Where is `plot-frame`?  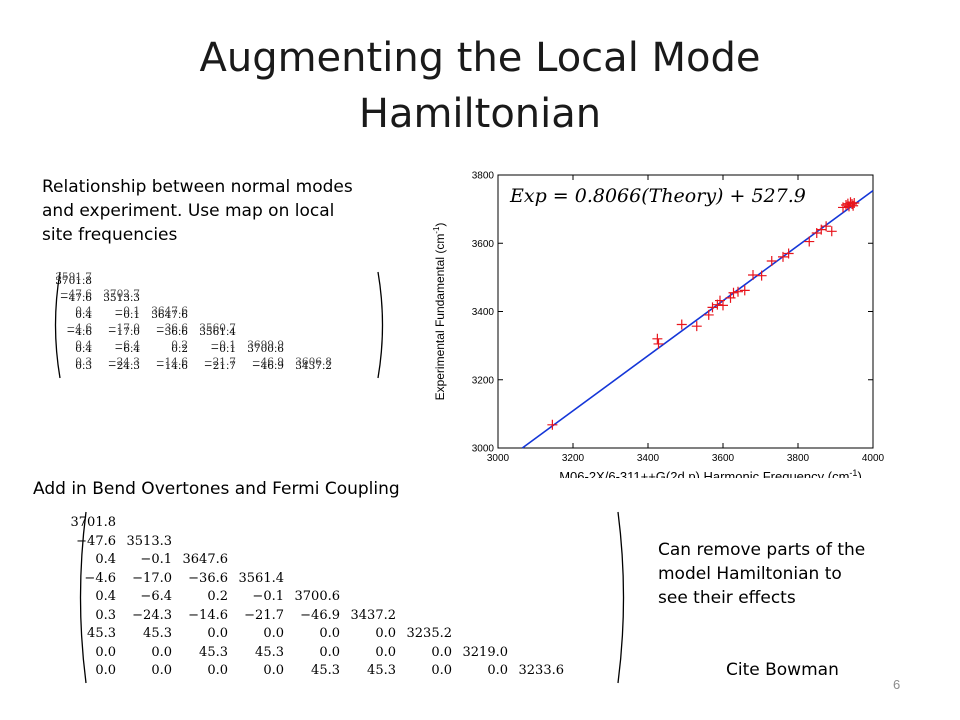 plot-frame is located at coordinates (685, 311).